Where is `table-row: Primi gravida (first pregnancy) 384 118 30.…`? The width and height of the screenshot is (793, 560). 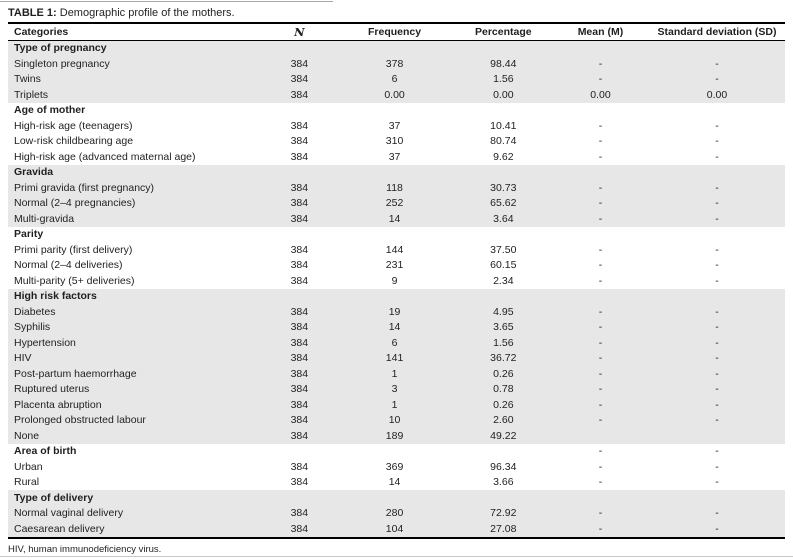 table-row: Primi gravida (first pregnancy) 384 118 30.… is located at coordinates (396, 188).